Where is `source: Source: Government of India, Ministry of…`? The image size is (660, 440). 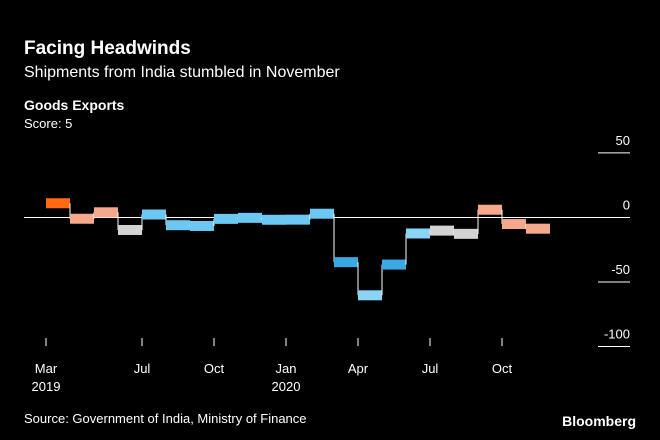
source: Source: Government of India, Ministry of… is located at coordinates (165, 418).